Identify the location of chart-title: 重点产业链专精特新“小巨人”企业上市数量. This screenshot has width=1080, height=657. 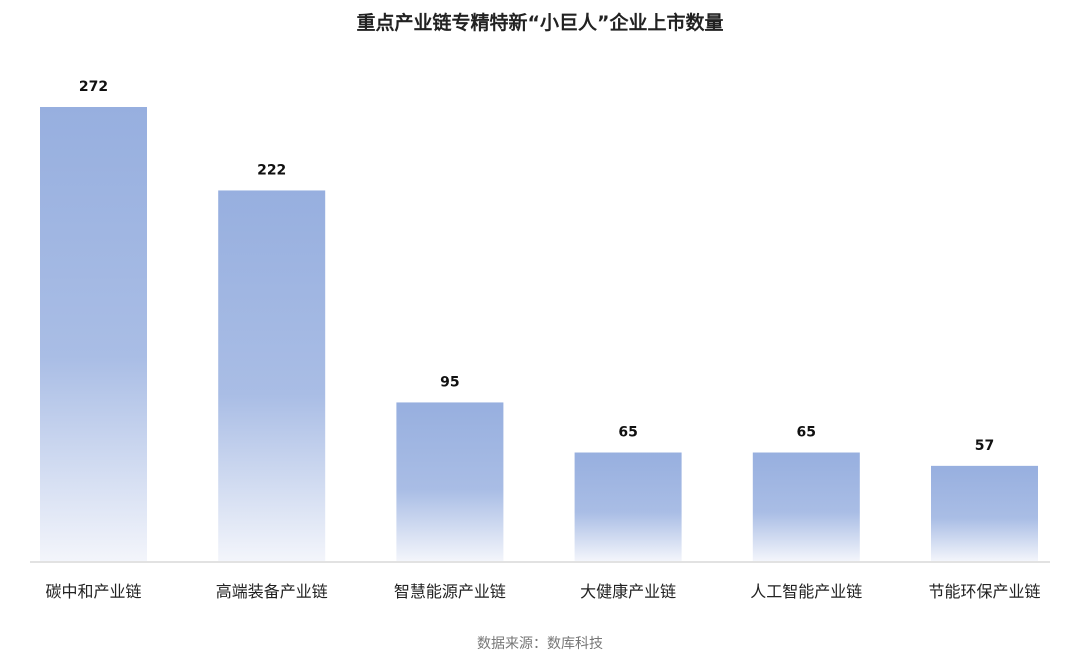
(540, 23).